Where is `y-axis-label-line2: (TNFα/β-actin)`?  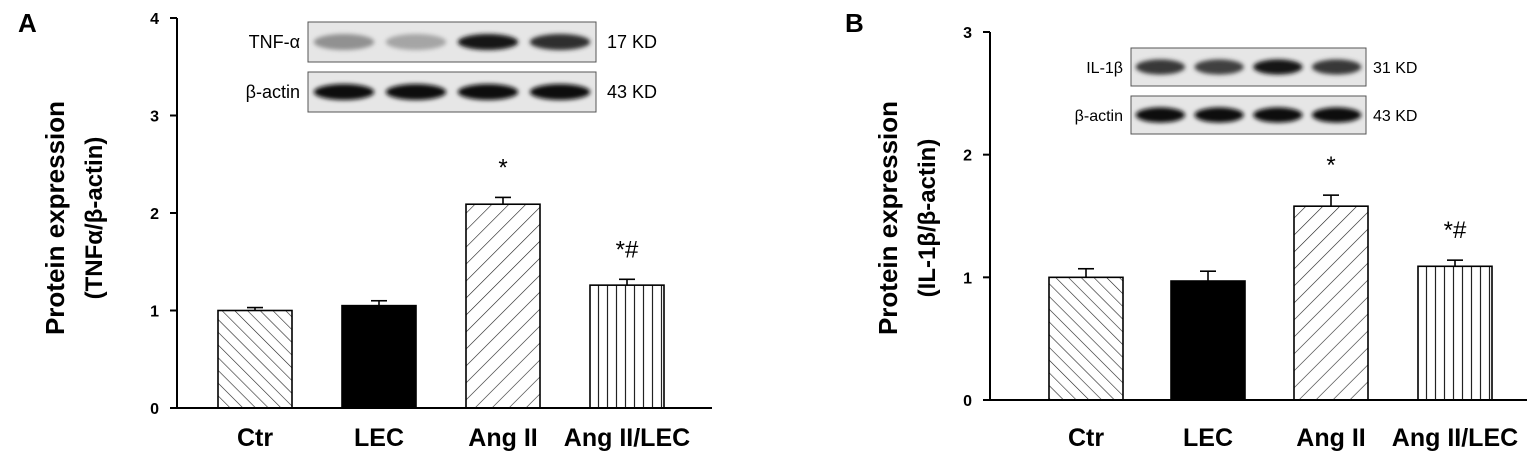
y-axis-label-line2: (TNFα/β-actin) is located at coordinates (94, 218).